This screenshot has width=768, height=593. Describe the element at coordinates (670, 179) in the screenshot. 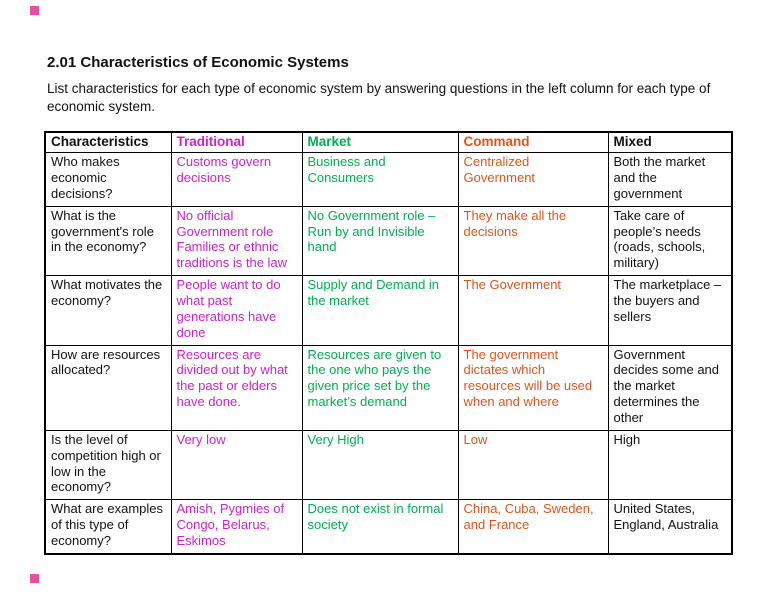

I see `answer-cell-mixed: Both the market and the government` at that location.